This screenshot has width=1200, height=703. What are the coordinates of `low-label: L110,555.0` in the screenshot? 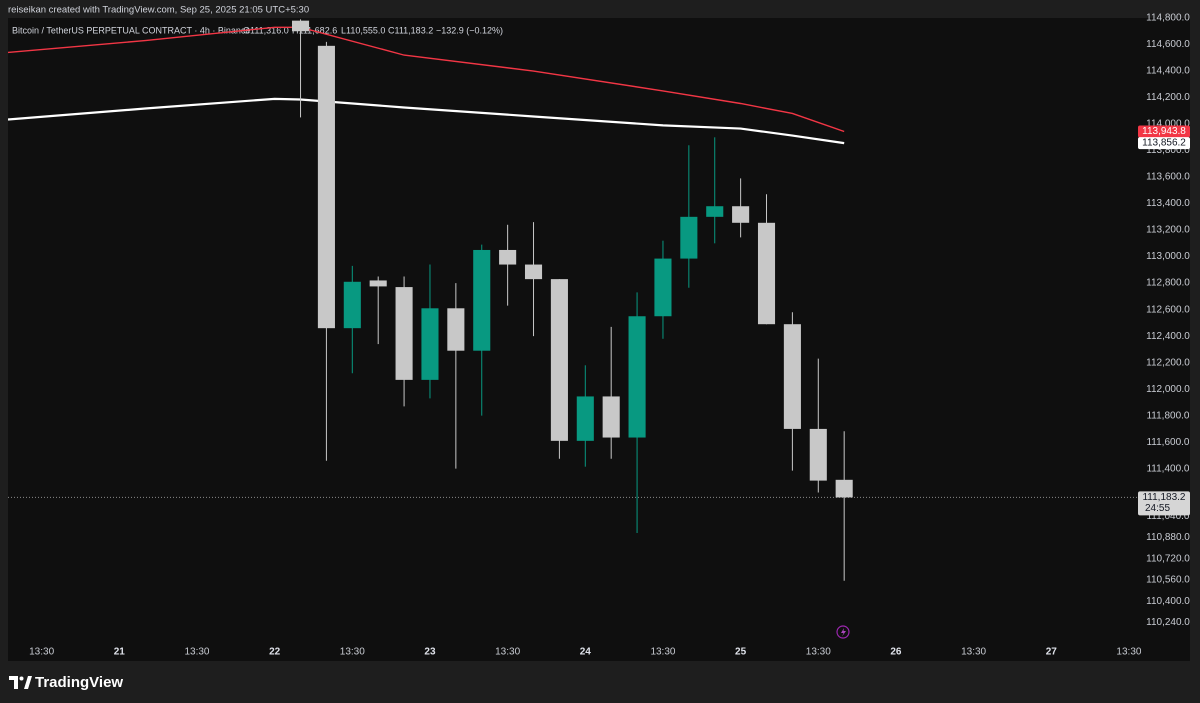 It's located at (363, 30).